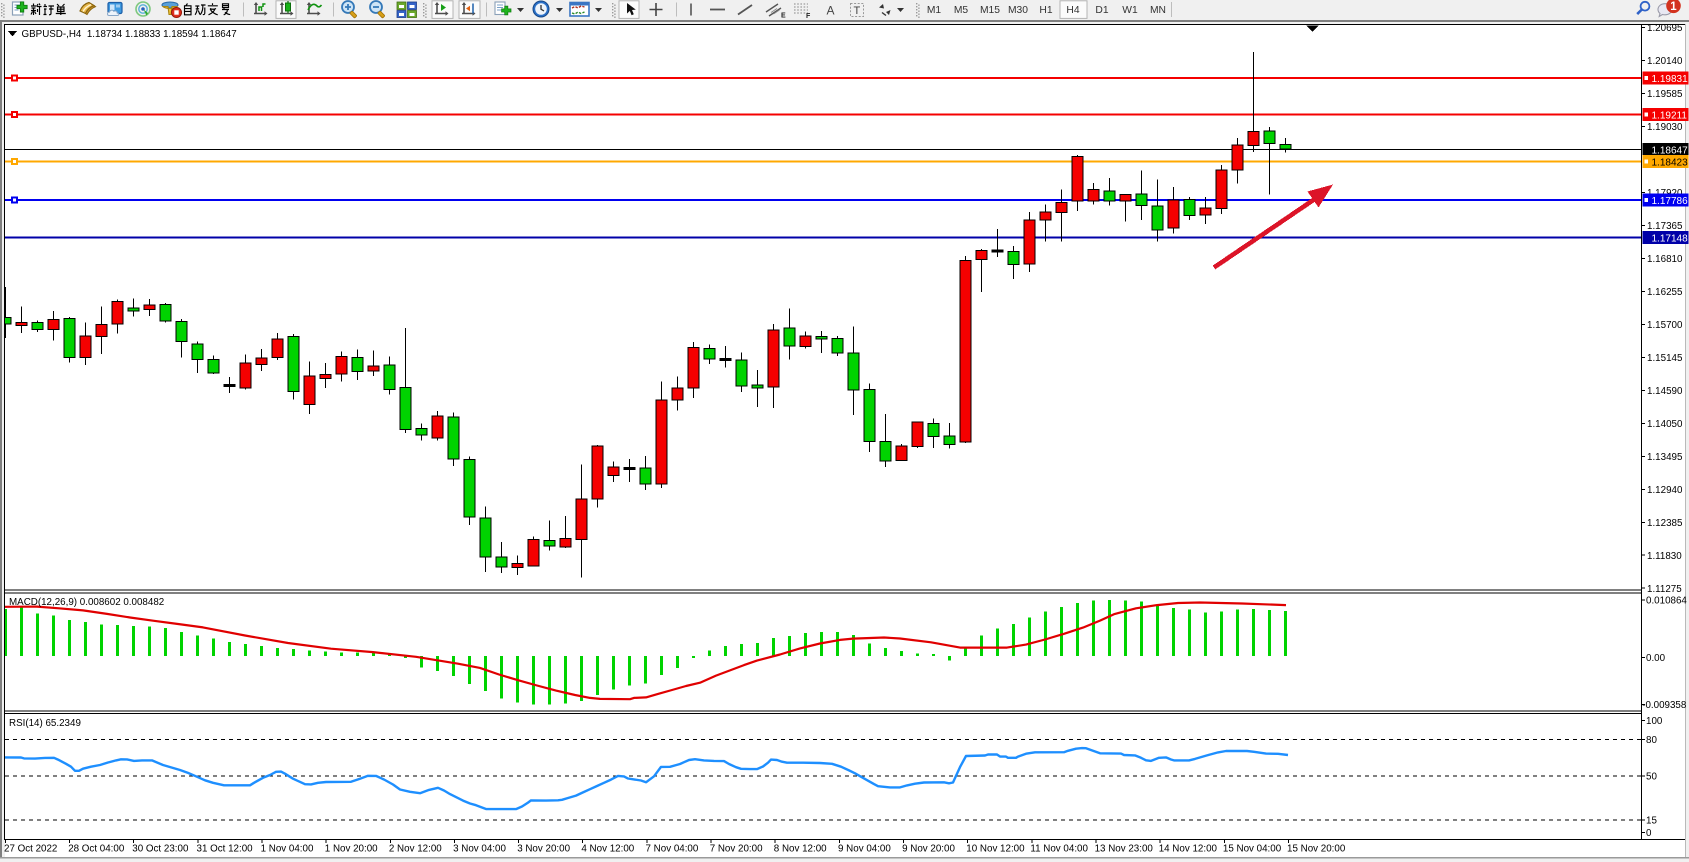 The width and height of the screenshot is (1689, 862). I want to click on svg-text: 0, so click(1649, 833).